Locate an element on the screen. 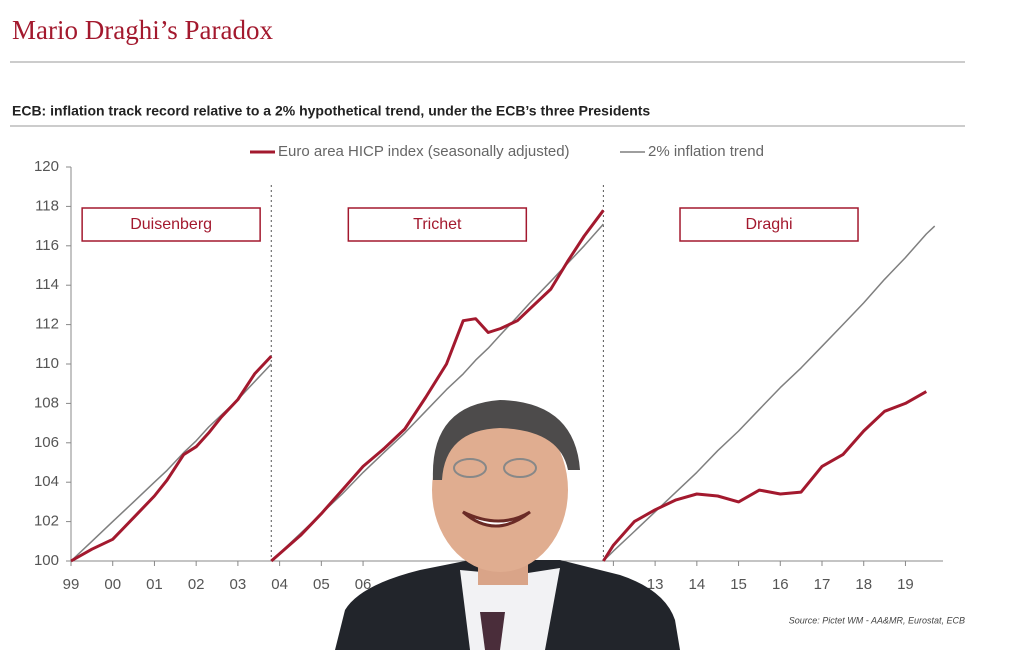 The image size is (1025, 650). y-tick-label: 120 is located at coordinates (46, 166).